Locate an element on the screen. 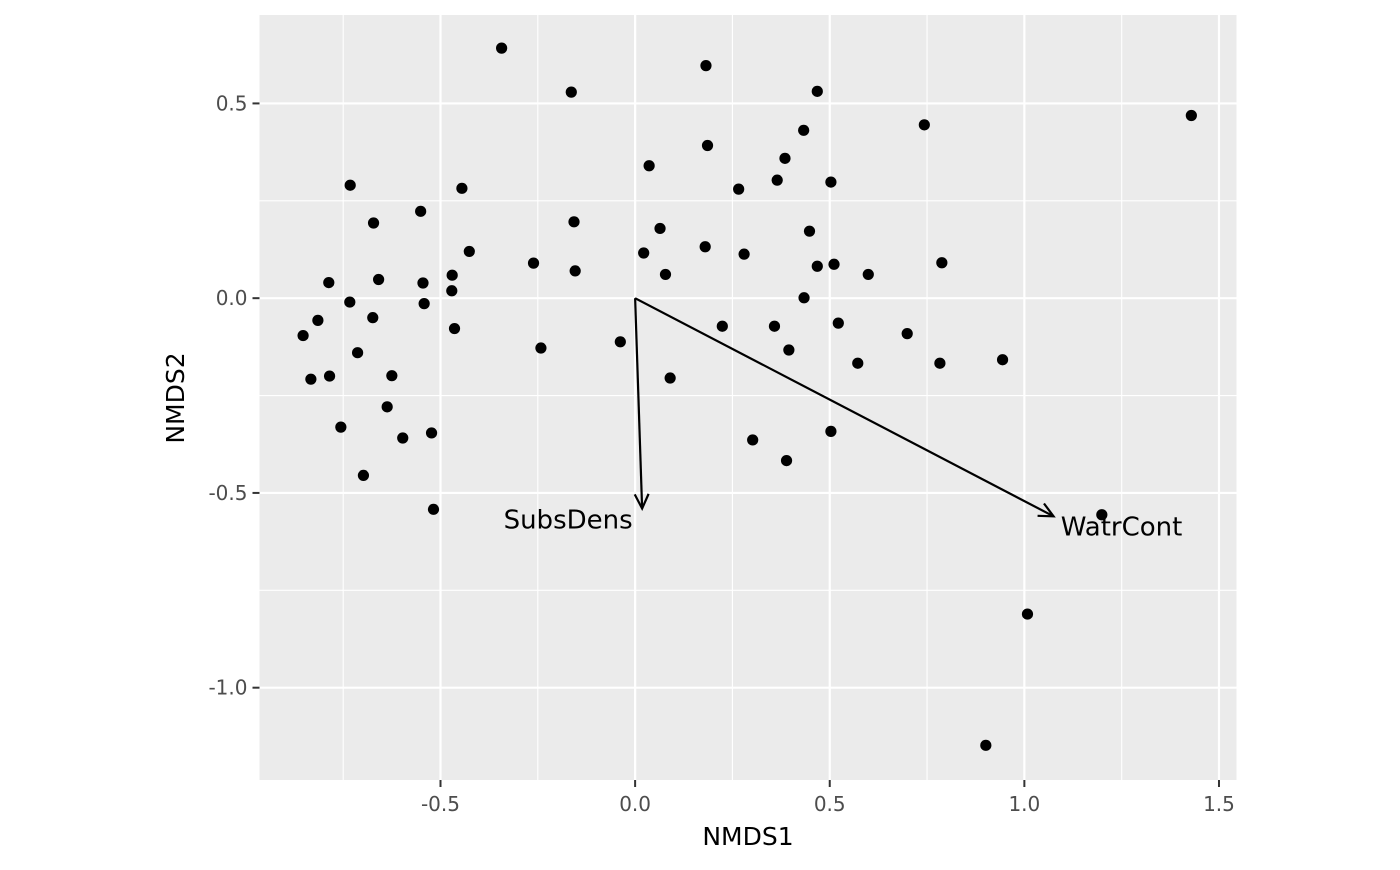 The image size is (1400, 870). y-tick-label: 0.0 is located at coordinates (232, 298).